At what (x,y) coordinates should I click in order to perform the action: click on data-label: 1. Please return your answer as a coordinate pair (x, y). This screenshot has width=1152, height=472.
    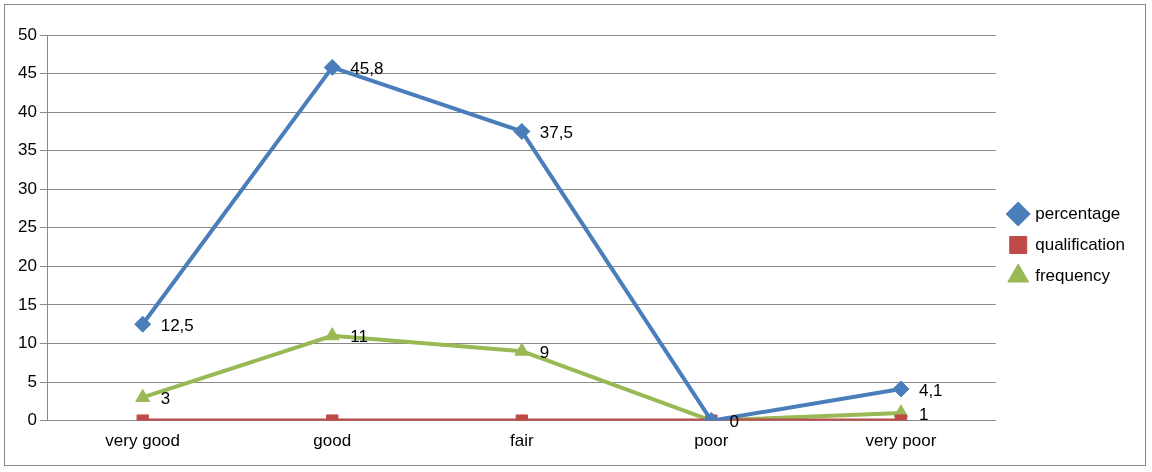
    Looking at the image, I should click on (923, 414).